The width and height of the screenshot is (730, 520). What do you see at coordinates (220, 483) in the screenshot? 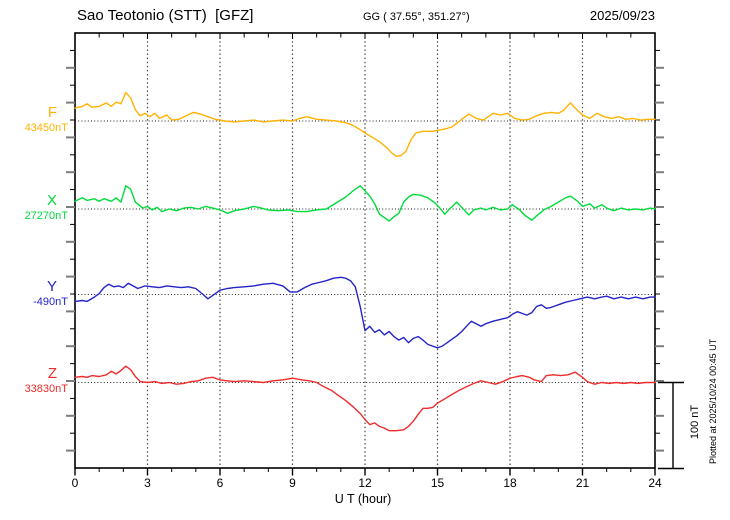
I see `x-tick-label: 6` at bounding box center [220, 483].